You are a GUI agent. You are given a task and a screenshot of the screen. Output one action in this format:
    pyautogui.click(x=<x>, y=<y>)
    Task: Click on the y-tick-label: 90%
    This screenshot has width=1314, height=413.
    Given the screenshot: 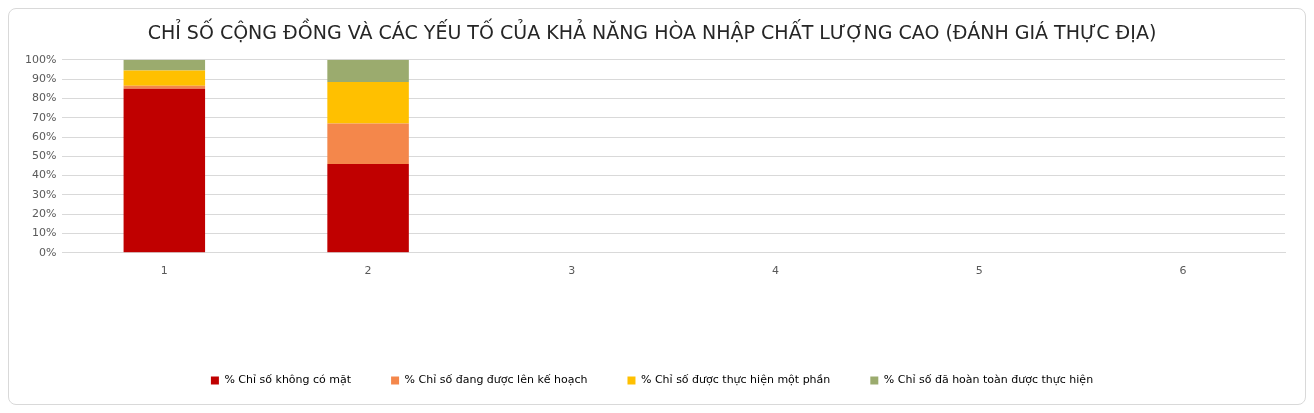 What is the action you would take?
    pyautogui.click(x=44, y=78)
    